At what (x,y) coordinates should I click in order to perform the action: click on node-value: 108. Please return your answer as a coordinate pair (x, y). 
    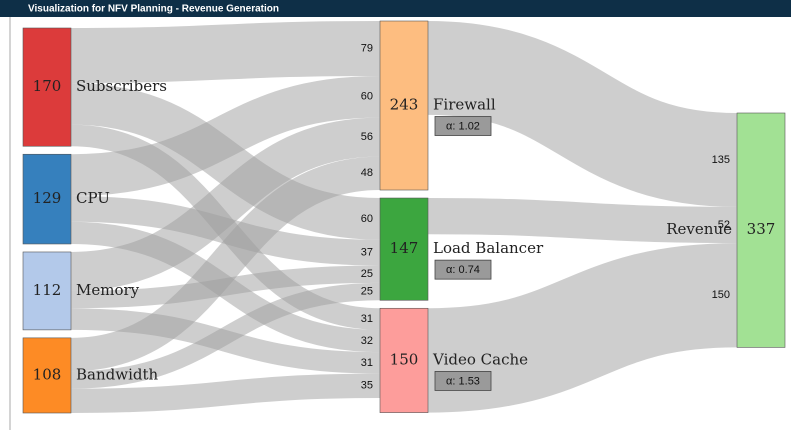
    Looking at the image, I should click on (47, 374).